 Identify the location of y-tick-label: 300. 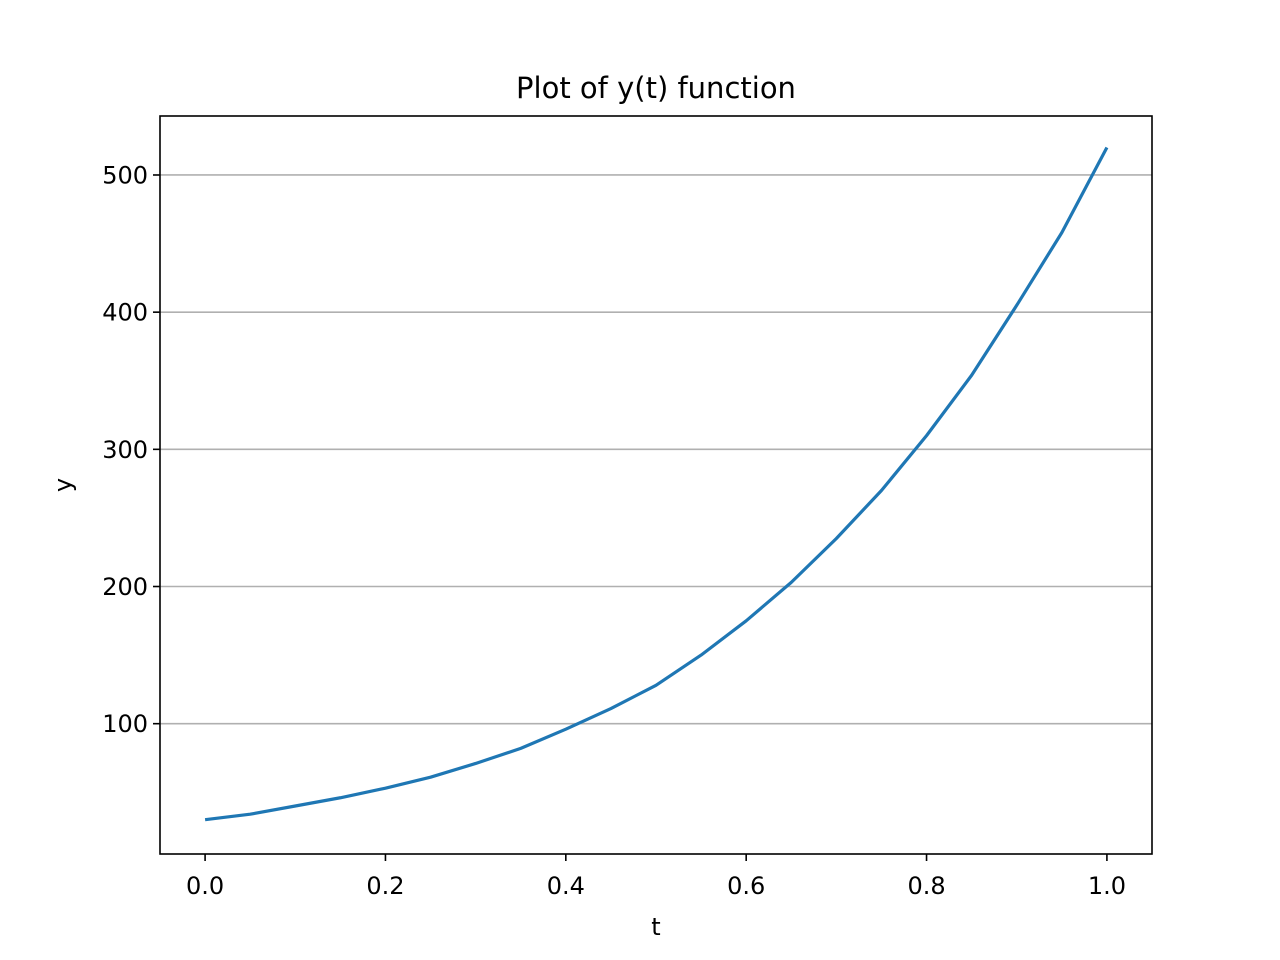
(125, 450).